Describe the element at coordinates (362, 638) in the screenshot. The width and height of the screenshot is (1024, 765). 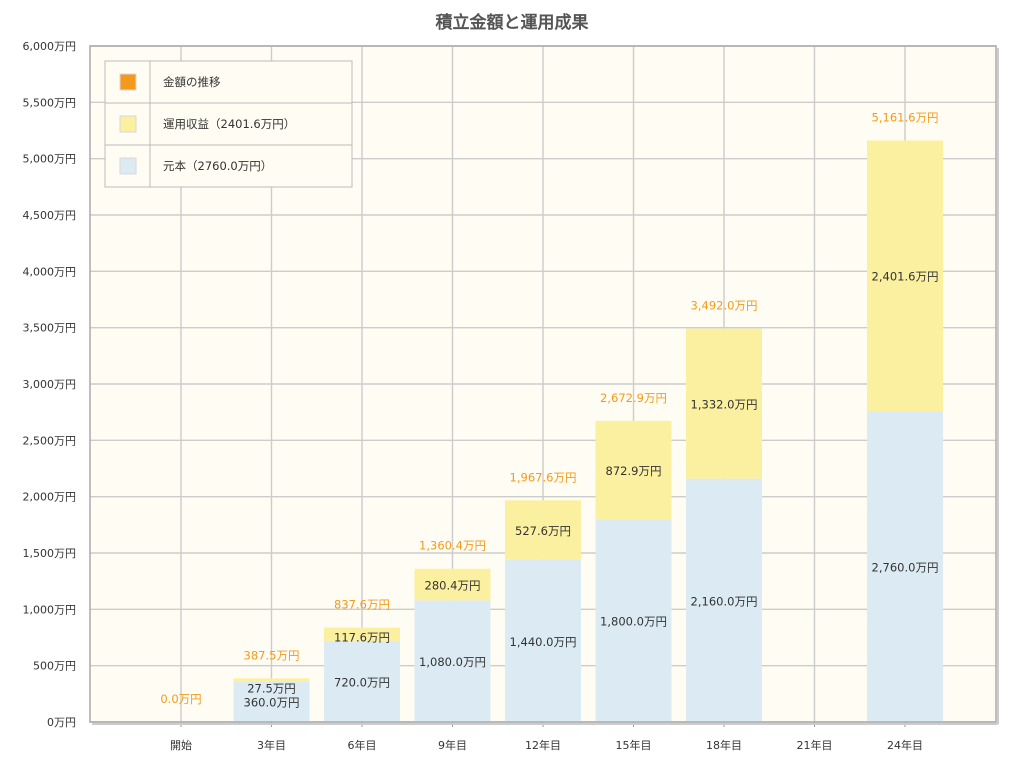
I see `bar-returns-label: 117.6万円` at that location.